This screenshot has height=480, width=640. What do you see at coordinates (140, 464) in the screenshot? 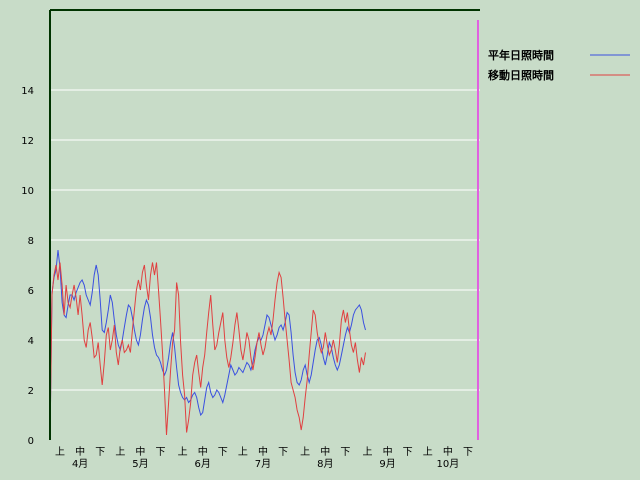
I see `month-label: 5月` at bounding box center [140, 464].